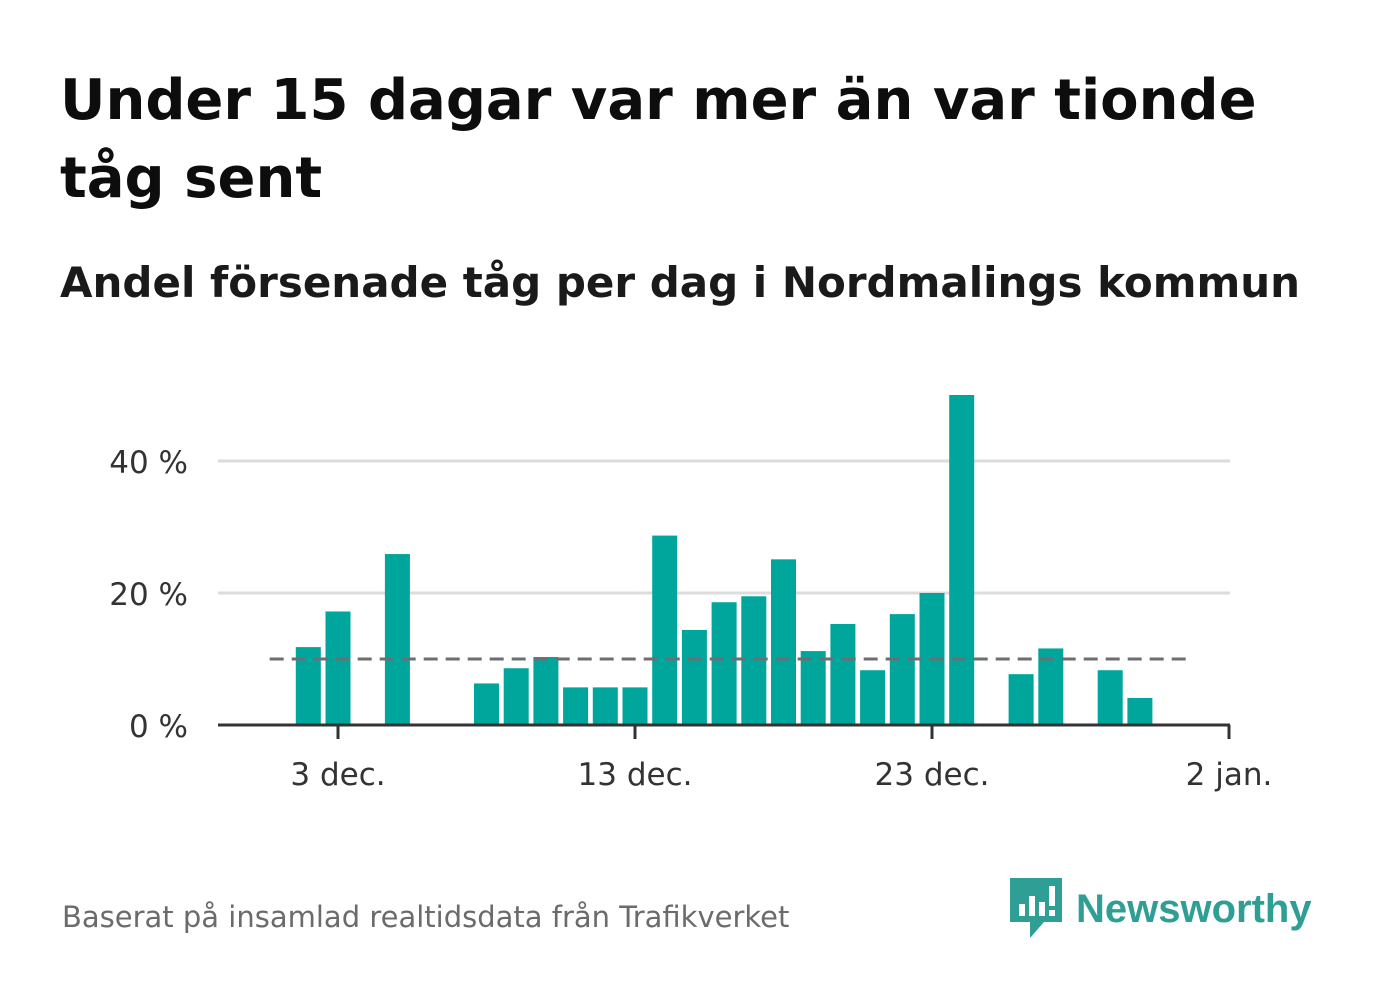 The image size is (1382, 999). Describe the element at coordinates (932, 775) in the screenshot. I see `x-tick-label: 23 dec.` at that location.